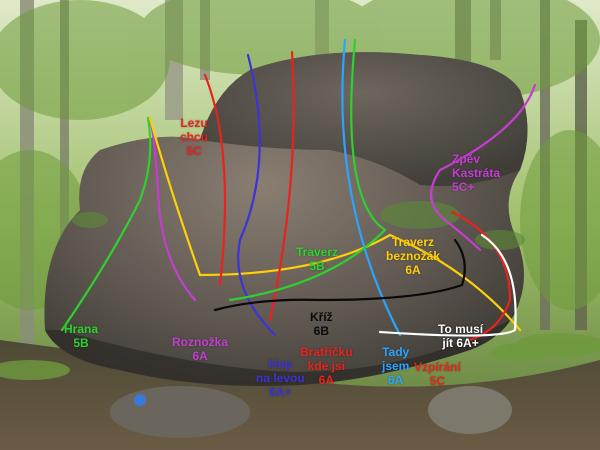 The height and width of the screenshot is (450, 600). Describe the element at coordinates (317, 259) in the screenshot. I see `route-label-traverz-5b: Traverz 5B` at that location.